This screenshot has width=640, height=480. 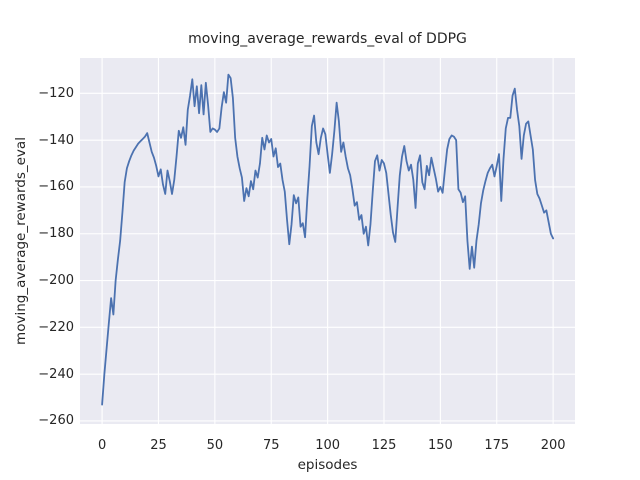 I want to click on y-tick-label: −260, so click(x=56, y=421).